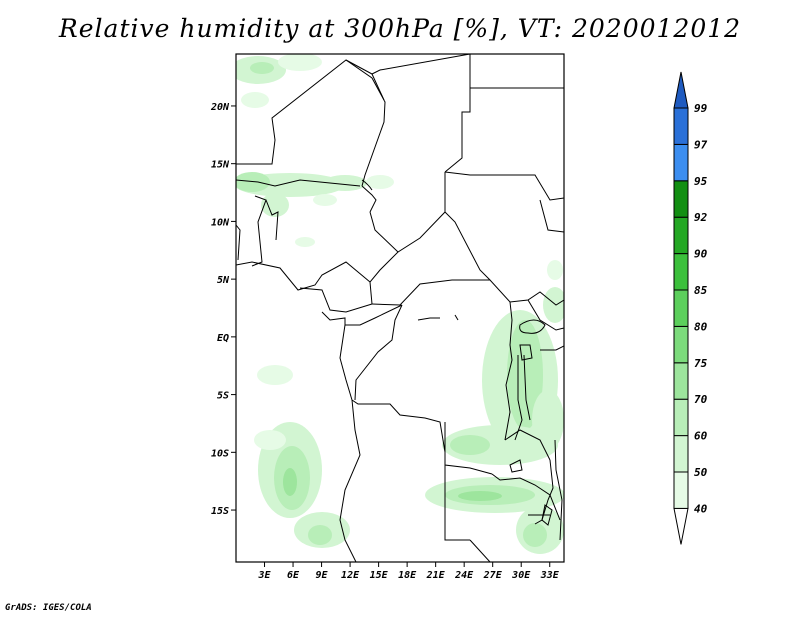 Image resolution: width=800 pixels, height=618 pixels. I want to click on lat-tick-label: 15N, so click(220, 165).